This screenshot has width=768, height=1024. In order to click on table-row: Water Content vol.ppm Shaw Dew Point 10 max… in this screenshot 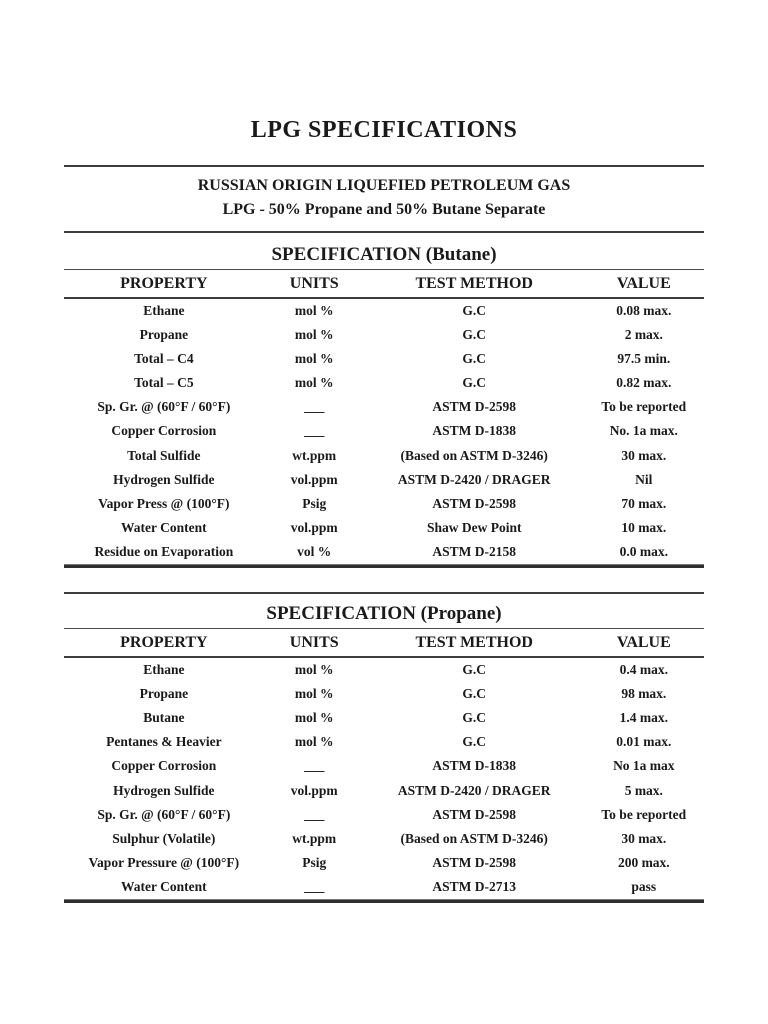, I will do `click(384, 528)`.